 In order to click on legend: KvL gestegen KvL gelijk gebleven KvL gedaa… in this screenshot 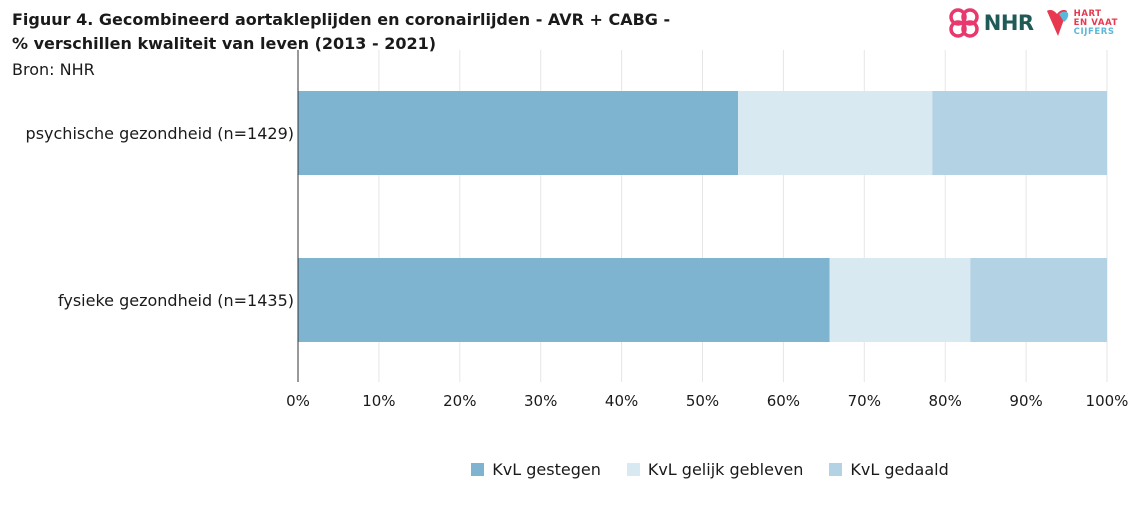, I will do `click(570, 469)`.